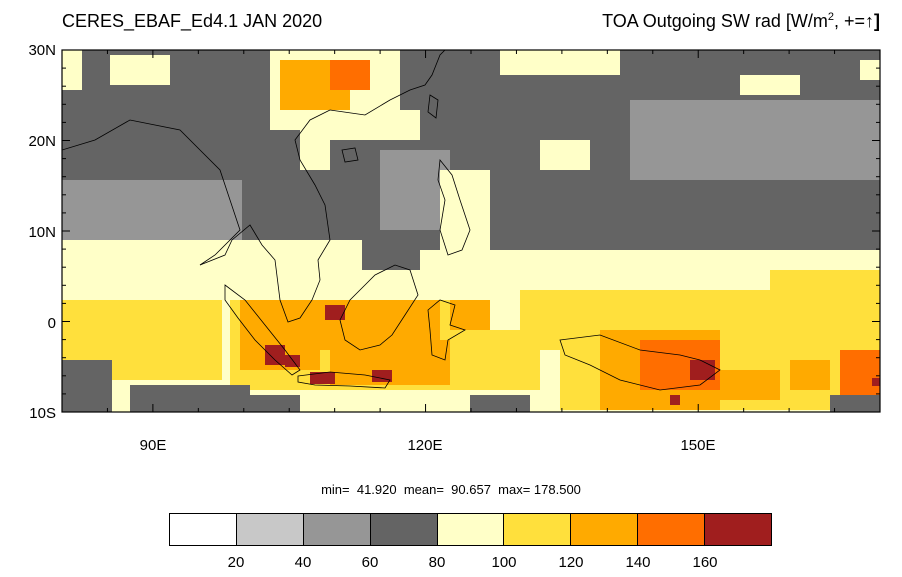 Image resolution: width=902 pixels, height=577 pixels. Describe the element at coordinates (433, 106) in the screenshot. I see `coastline-taiwan` at that location.